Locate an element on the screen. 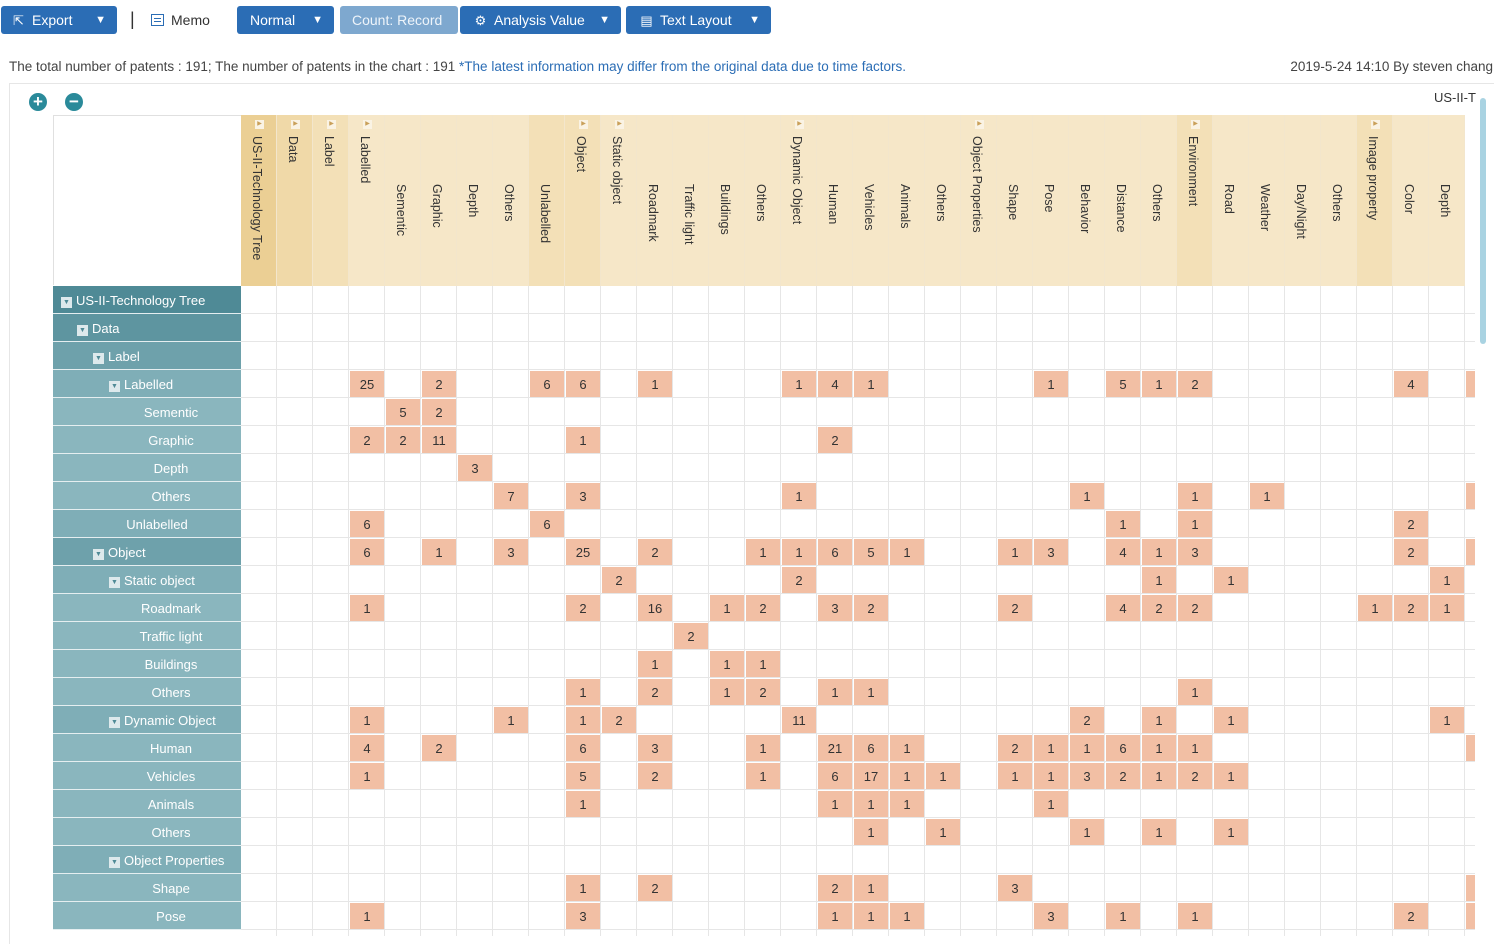 Image resolution: width=1503 pixels, height=944 pixels. row-header: ▼ US-II-Technology Tree is located at coordinates (147, 300).